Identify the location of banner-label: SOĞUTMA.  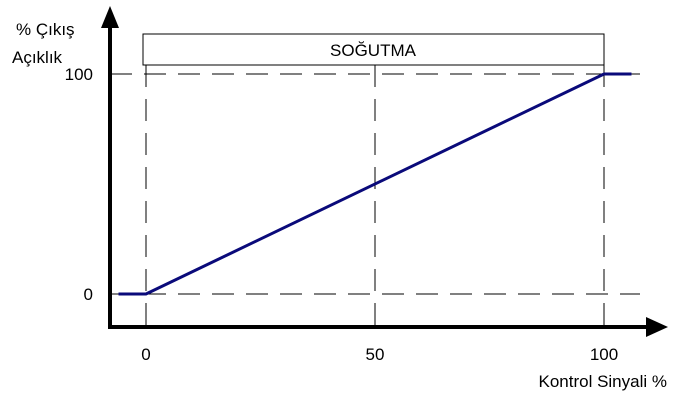
(373, 50).